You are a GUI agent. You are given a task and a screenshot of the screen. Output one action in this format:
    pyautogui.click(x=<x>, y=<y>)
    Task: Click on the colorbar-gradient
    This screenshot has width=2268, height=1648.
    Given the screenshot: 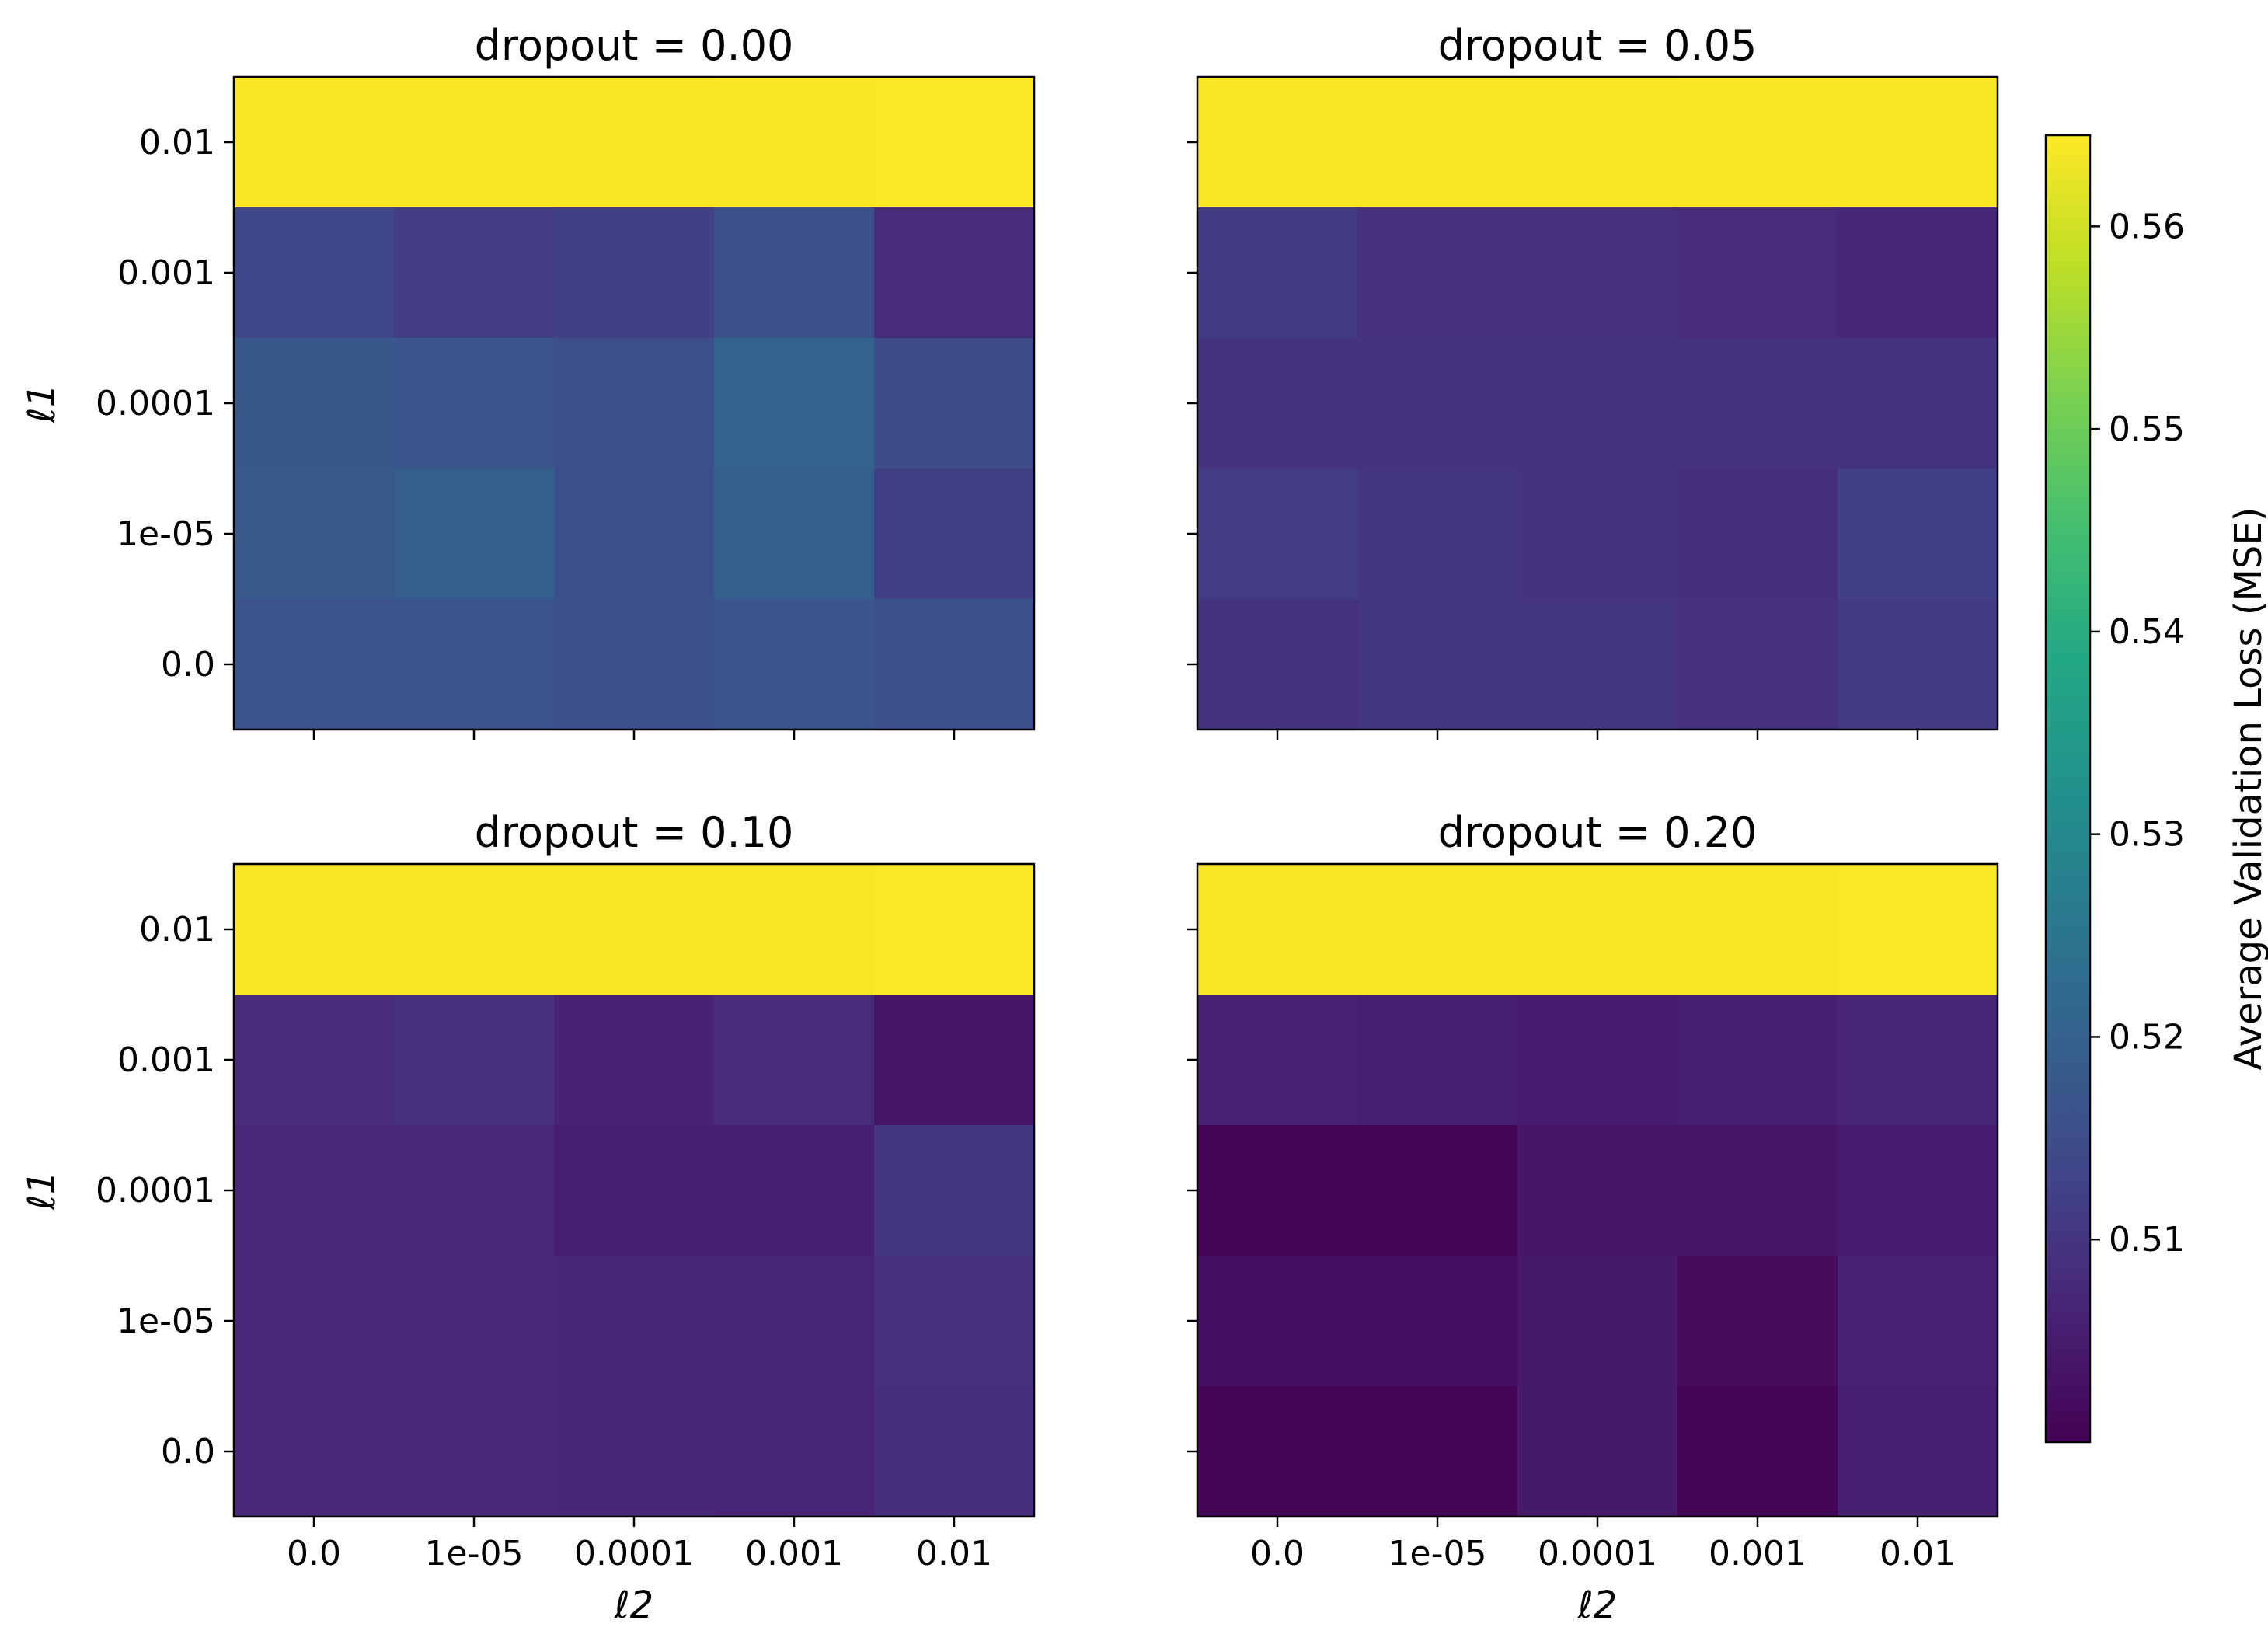 What is the action you would take?
    pyautogui.click(x=2068, y=789)
    